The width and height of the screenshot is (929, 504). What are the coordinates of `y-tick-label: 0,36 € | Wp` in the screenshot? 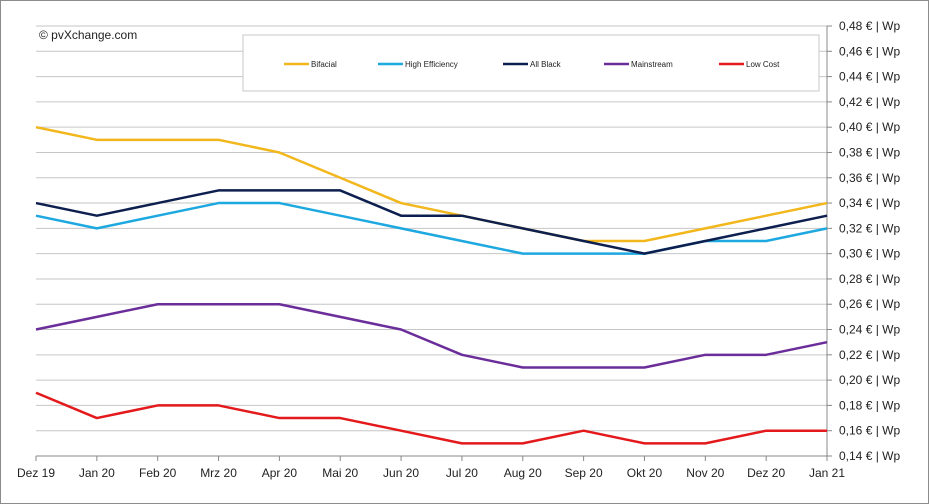 It's located at (869, 178).